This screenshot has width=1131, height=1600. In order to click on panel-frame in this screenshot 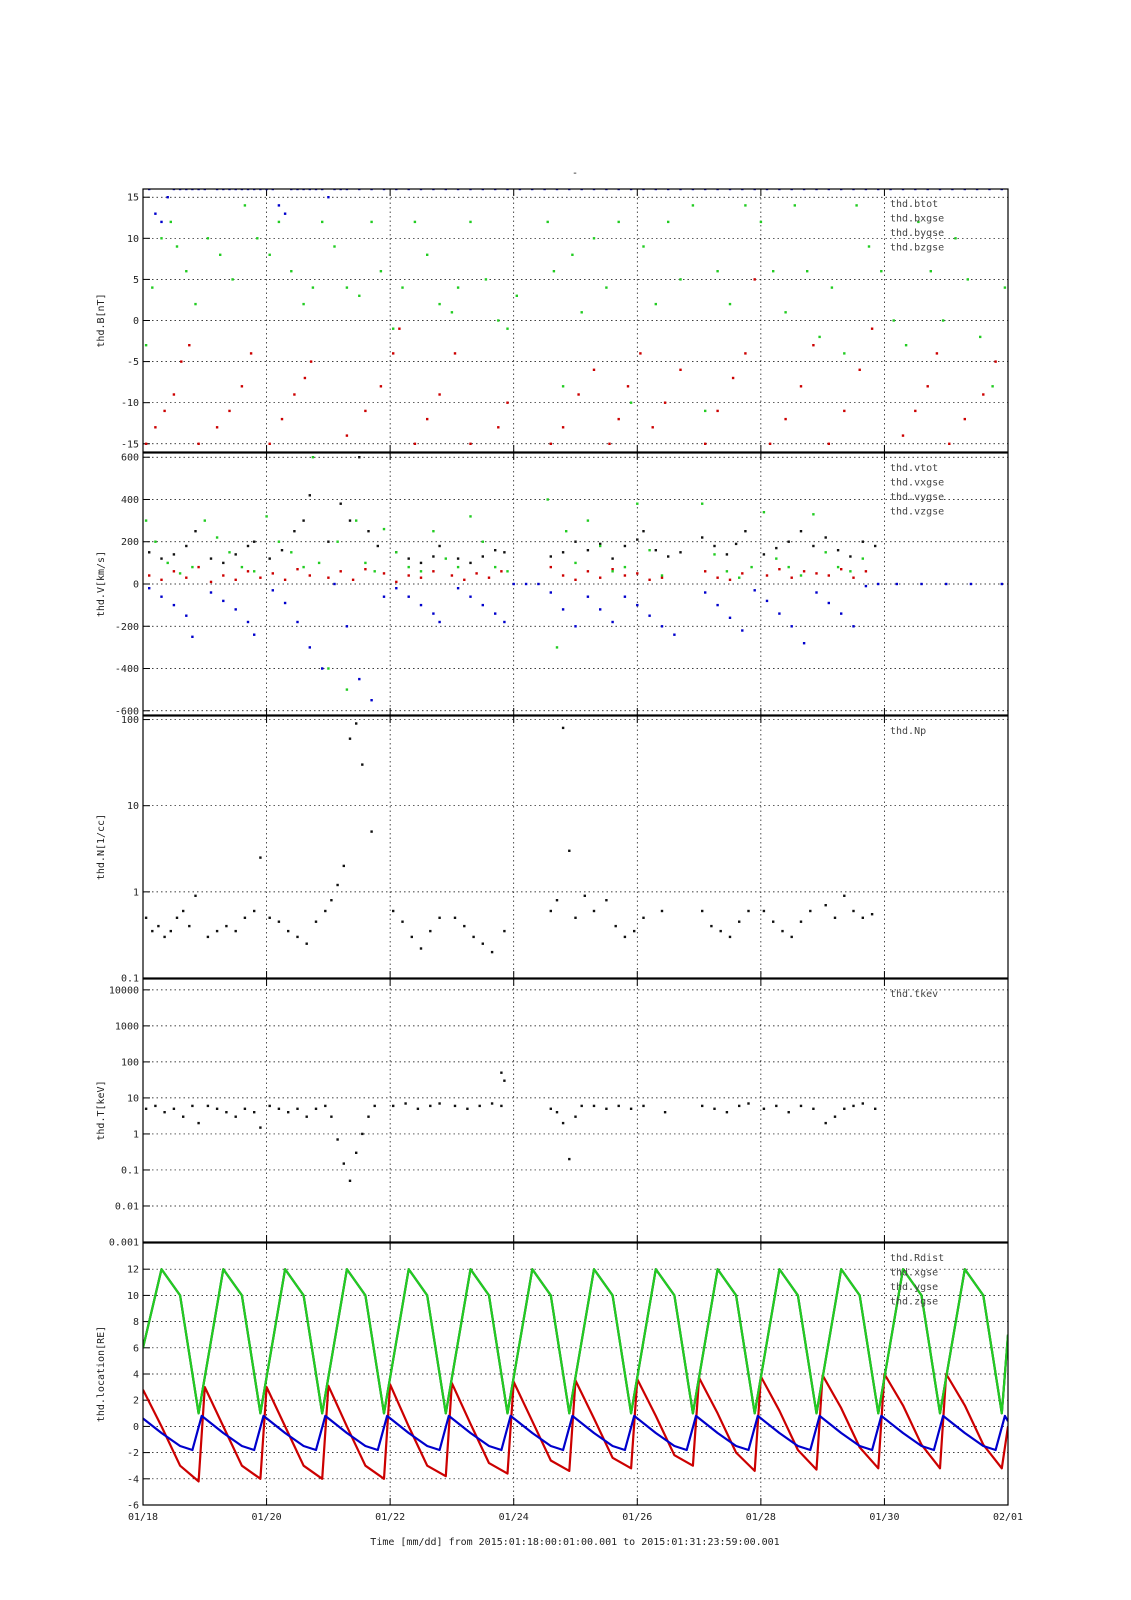, I will do `click(575, 584)`.